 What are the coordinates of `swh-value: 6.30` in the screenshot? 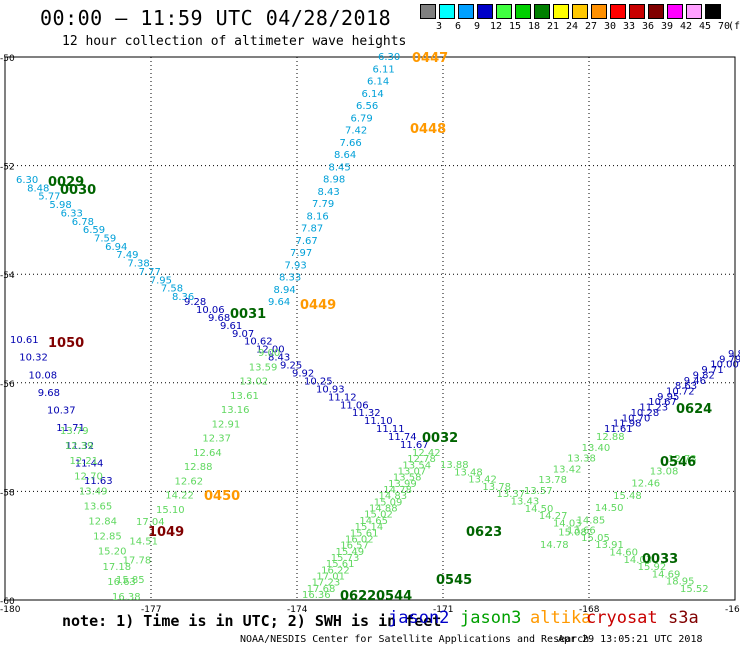 It's located at (27, 180).